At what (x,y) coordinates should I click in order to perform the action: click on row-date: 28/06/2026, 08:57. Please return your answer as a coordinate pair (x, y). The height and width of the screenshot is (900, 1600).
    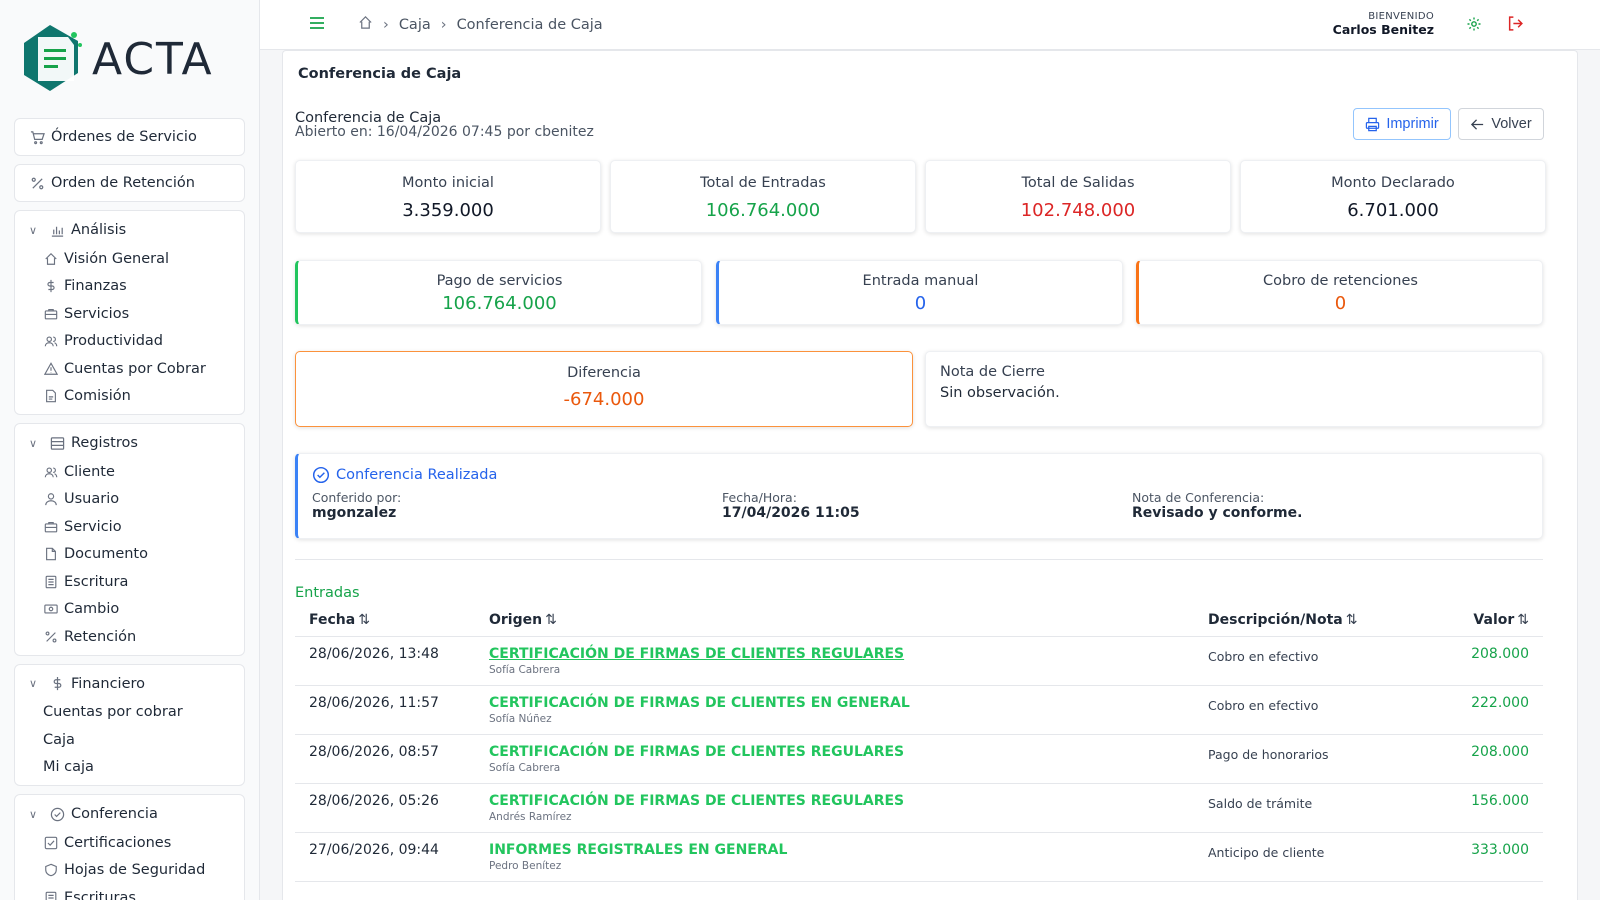
    Looking at the image, I should click on (374, 752).